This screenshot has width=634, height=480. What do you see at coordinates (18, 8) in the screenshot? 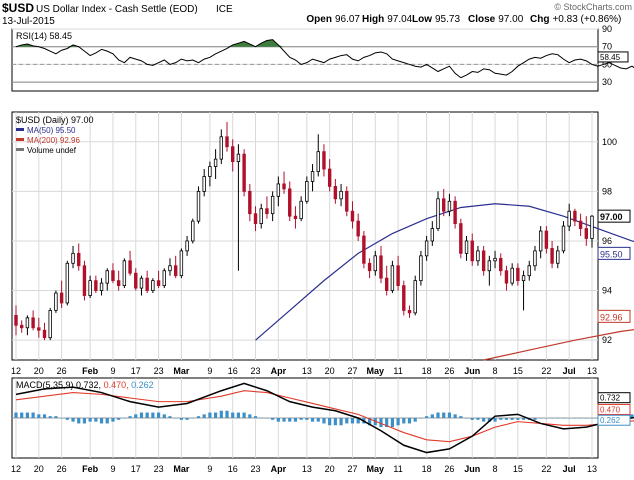
I see `symbol-label: $USD` at bounding box center [18, 8].